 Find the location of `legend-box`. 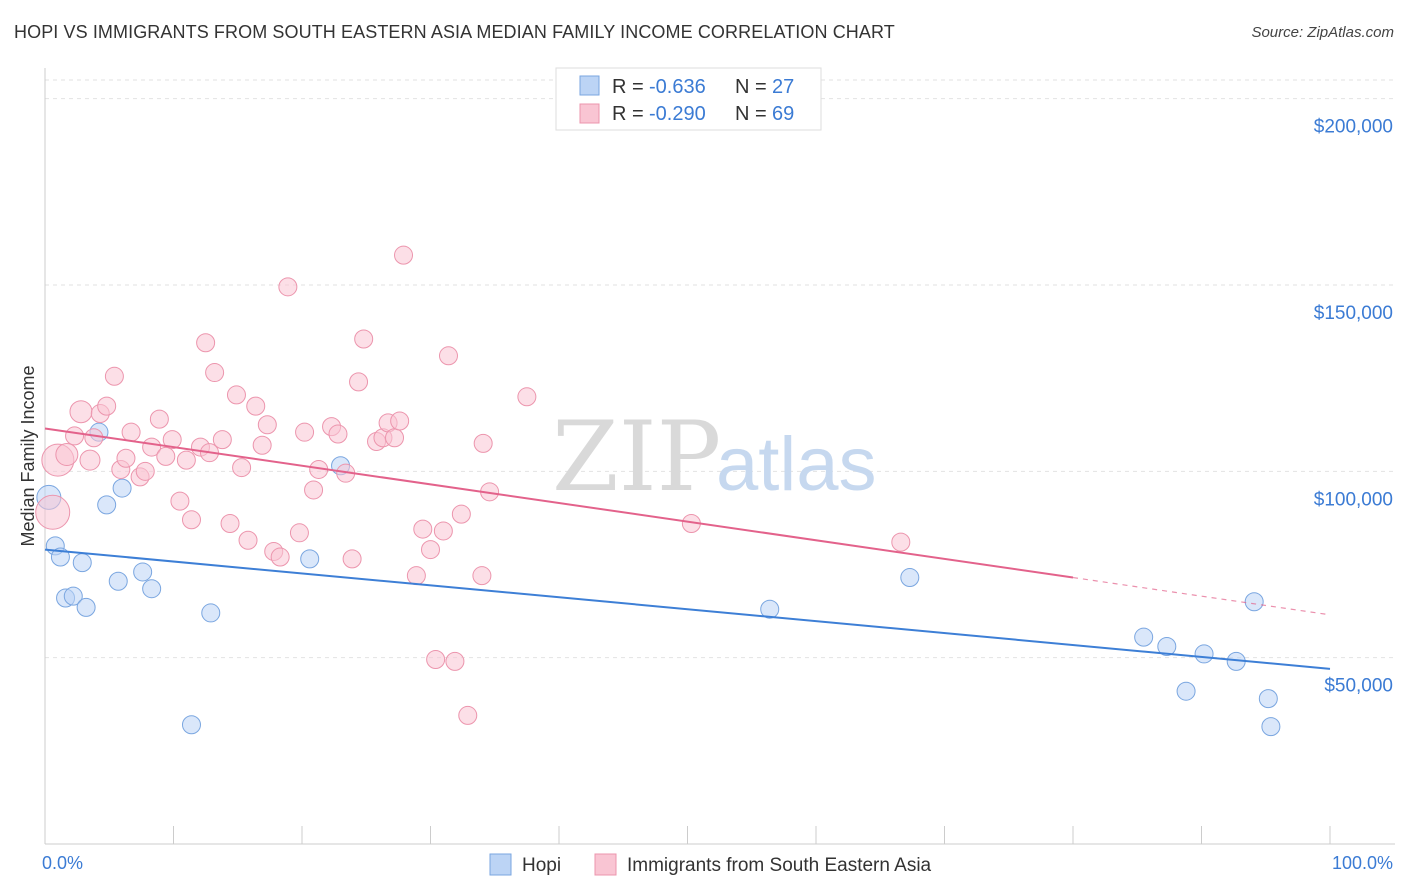

legend-box is located at coordinates (688, 99).